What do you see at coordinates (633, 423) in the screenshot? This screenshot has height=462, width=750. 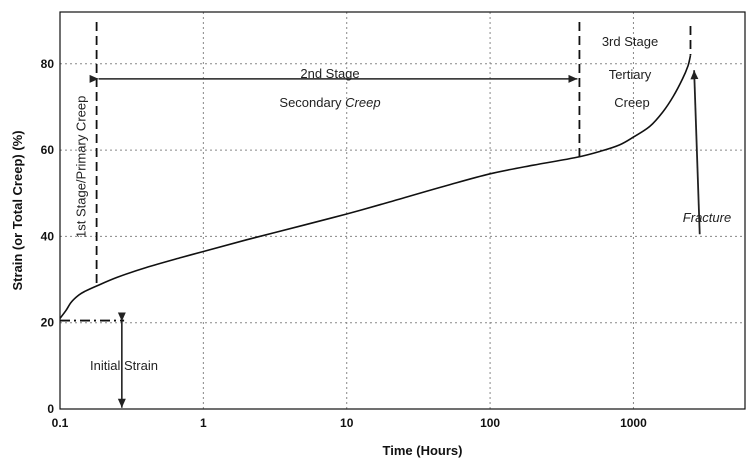 I see `x-tick-label: 1000` at bounding box center [633, 423].